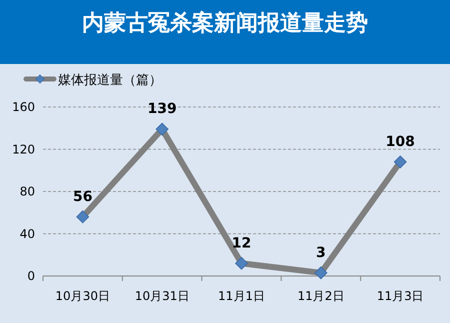  What do you see at coordinates (27, 191) in the screenshot?
I see `y-tick-label: 80` at bounding box center [27, 191].